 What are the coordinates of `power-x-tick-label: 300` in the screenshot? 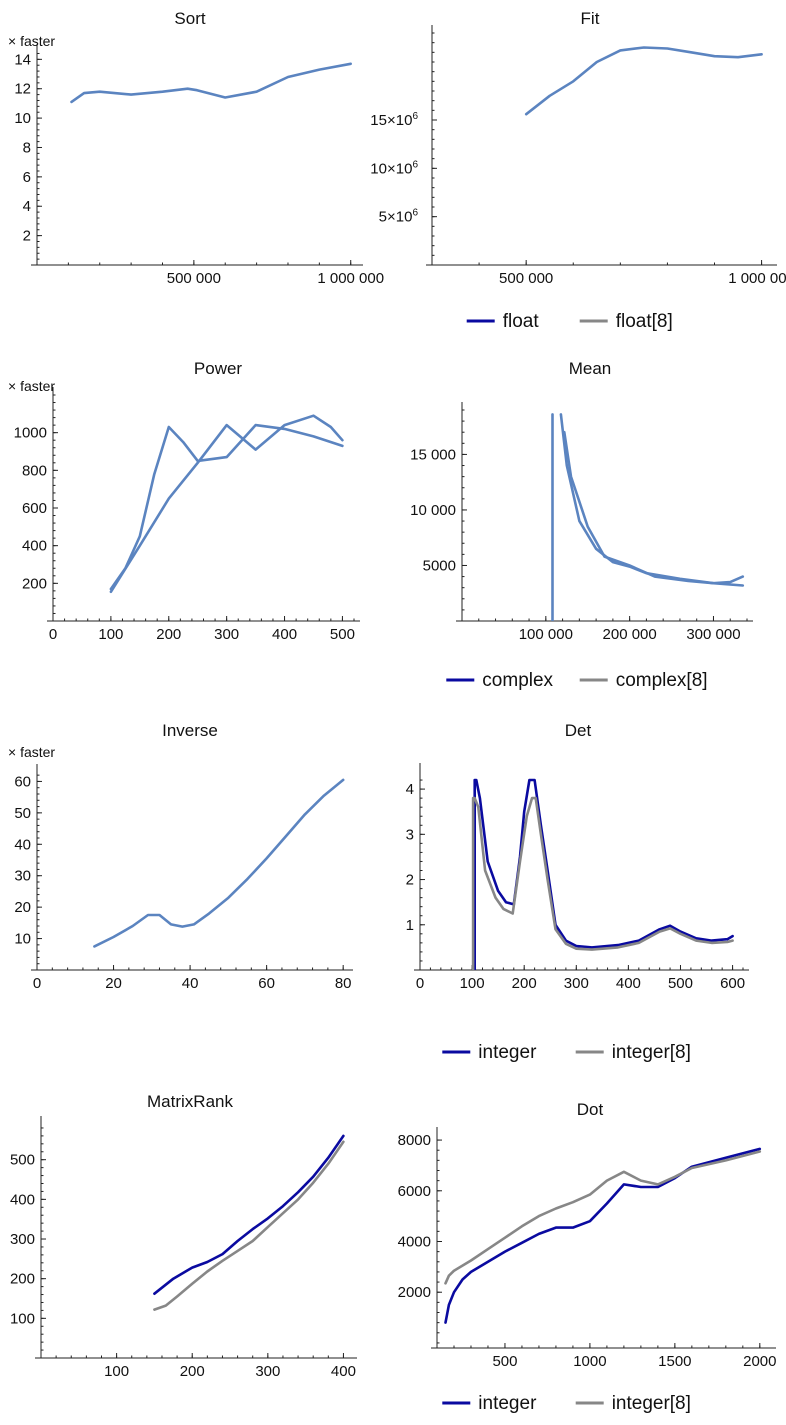 It's located at (226, 634).